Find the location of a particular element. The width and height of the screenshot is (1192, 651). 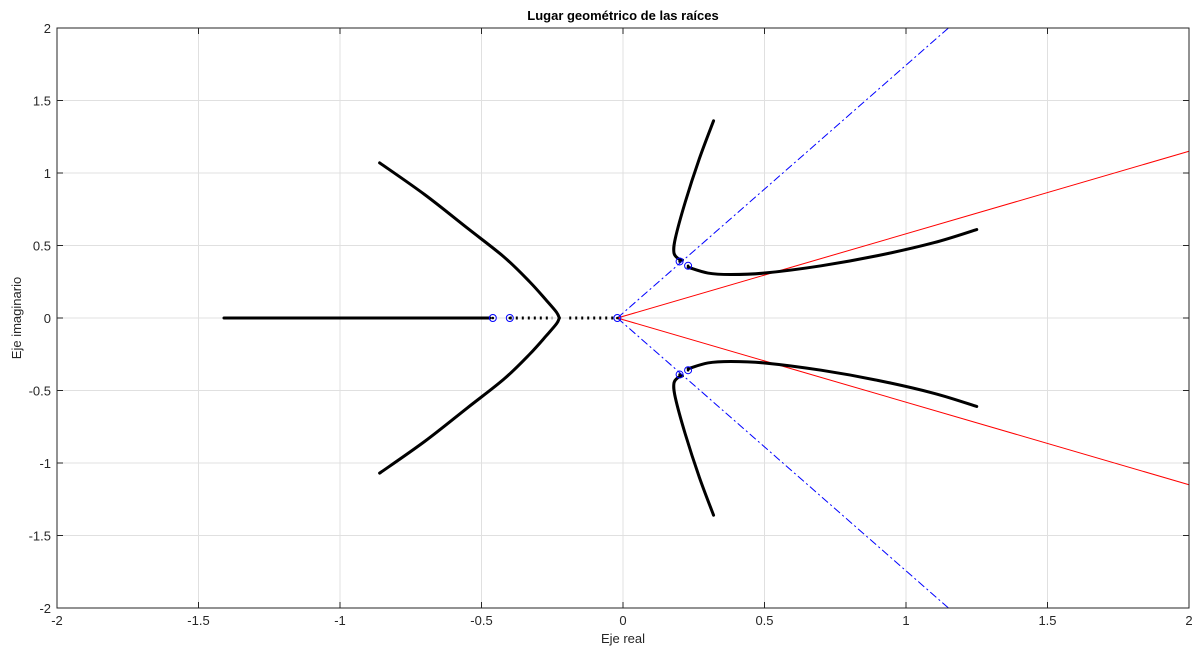

x-tick-labels: -2 -1.5 -1 -0.5 0 0.5 1 1.5 2 is located at coordinates (621, 620).